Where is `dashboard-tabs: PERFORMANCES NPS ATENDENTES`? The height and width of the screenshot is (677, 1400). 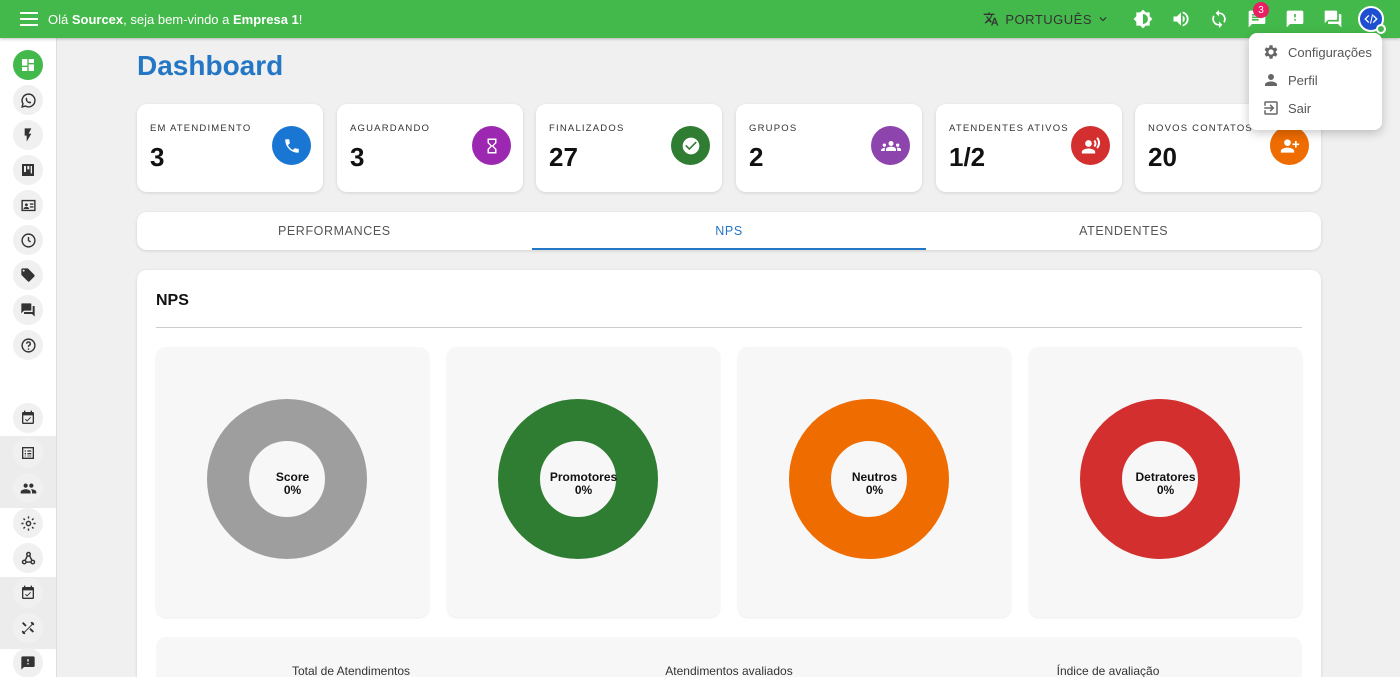
dashboard-tabs: PERFORMANCES NPS ATENDENTES is located at coordinates (729, 231).